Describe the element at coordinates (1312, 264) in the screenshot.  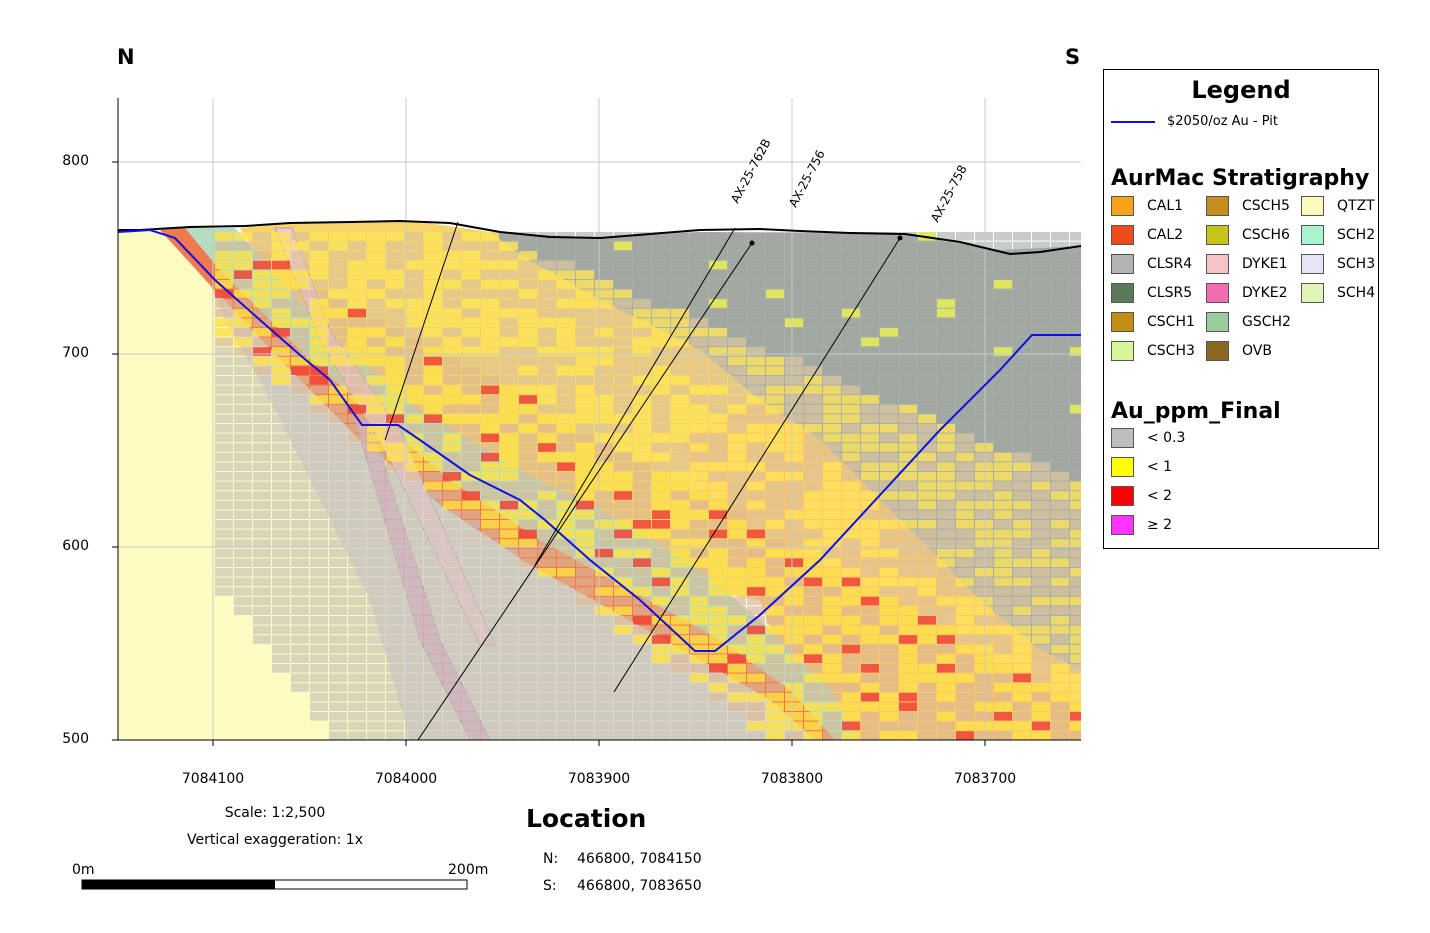
I see `legend-swatch` at that location.